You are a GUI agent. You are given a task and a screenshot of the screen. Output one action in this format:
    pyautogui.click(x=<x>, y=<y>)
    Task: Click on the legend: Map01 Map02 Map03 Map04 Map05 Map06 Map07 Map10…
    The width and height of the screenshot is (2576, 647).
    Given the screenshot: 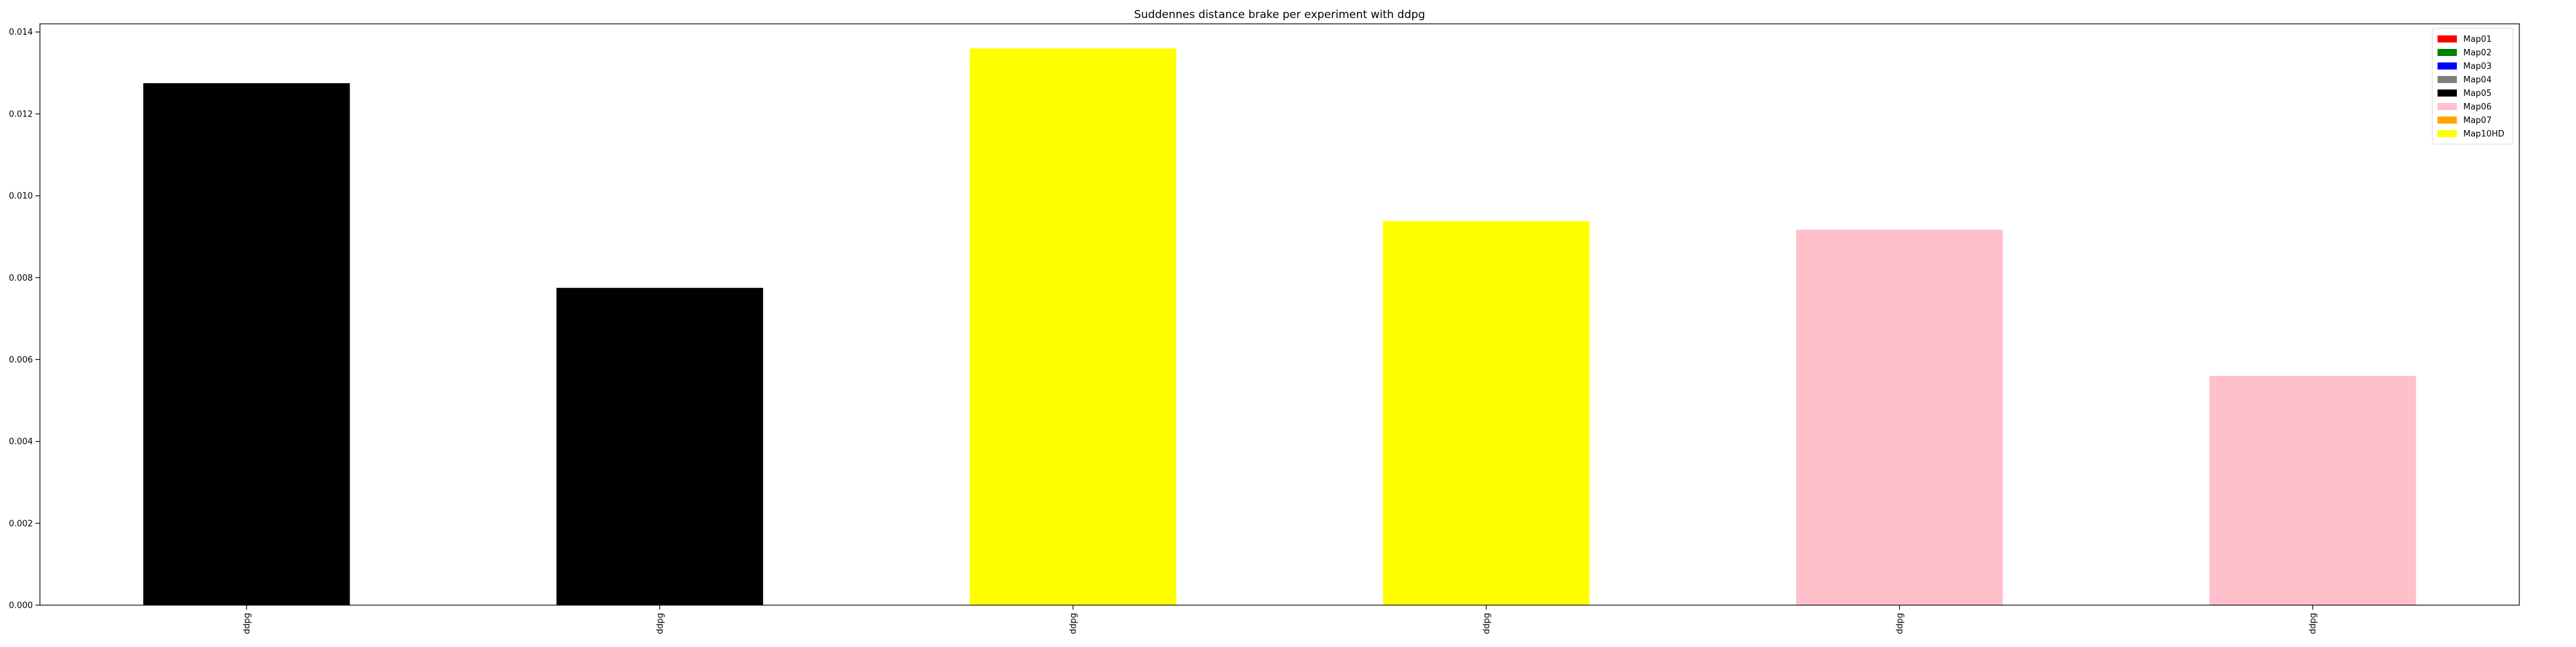 What is the action you would take?
    pyautogui.click(x=2473, y=86)
    